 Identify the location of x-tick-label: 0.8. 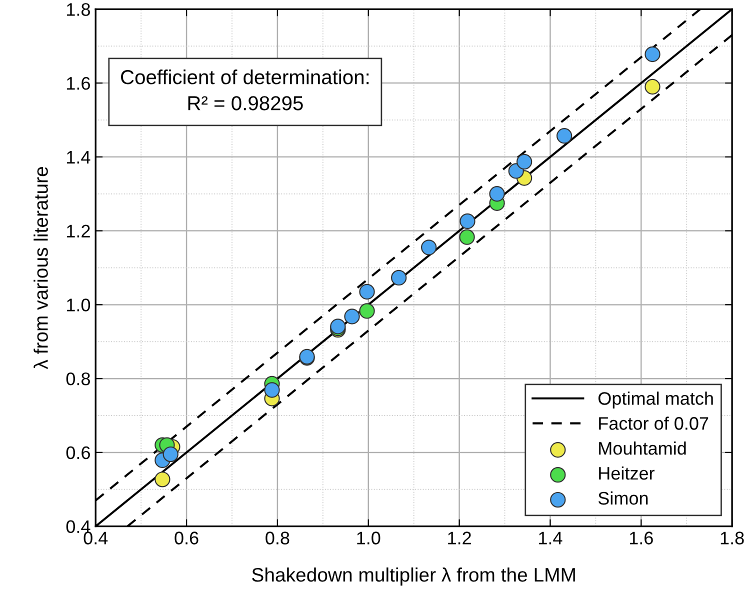
(278, 538).